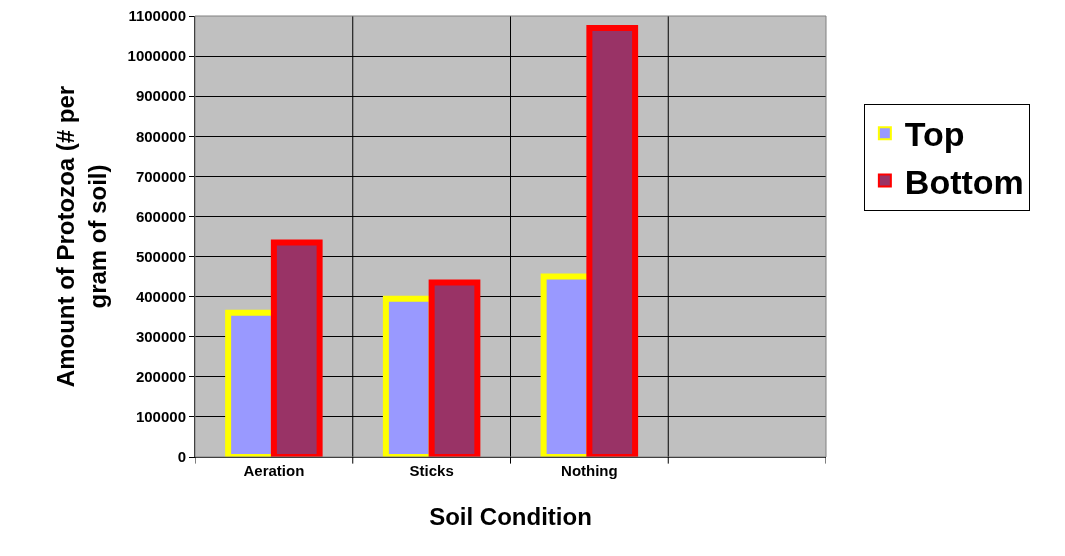  Describe the element at coordinates (160, 296) in the screenshot. I see `y-tick-label: 400000` at that location.